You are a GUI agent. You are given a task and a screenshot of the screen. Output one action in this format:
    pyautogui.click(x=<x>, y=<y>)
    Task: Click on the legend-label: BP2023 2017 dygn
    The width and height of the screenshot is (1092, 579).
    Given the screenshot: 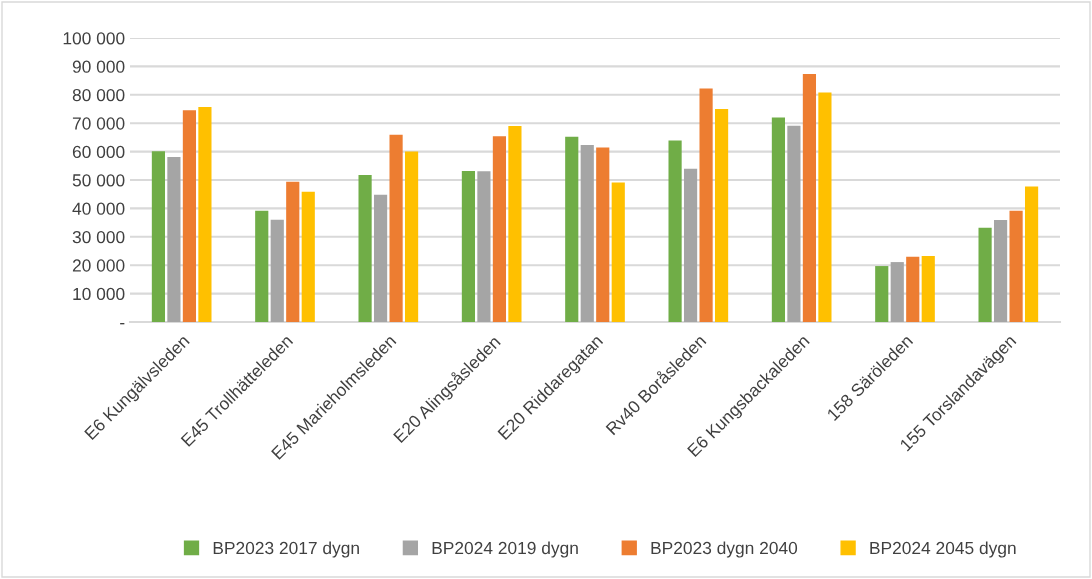 What is the action you would take?
    pyautogui.click(x=286, y=549)
    